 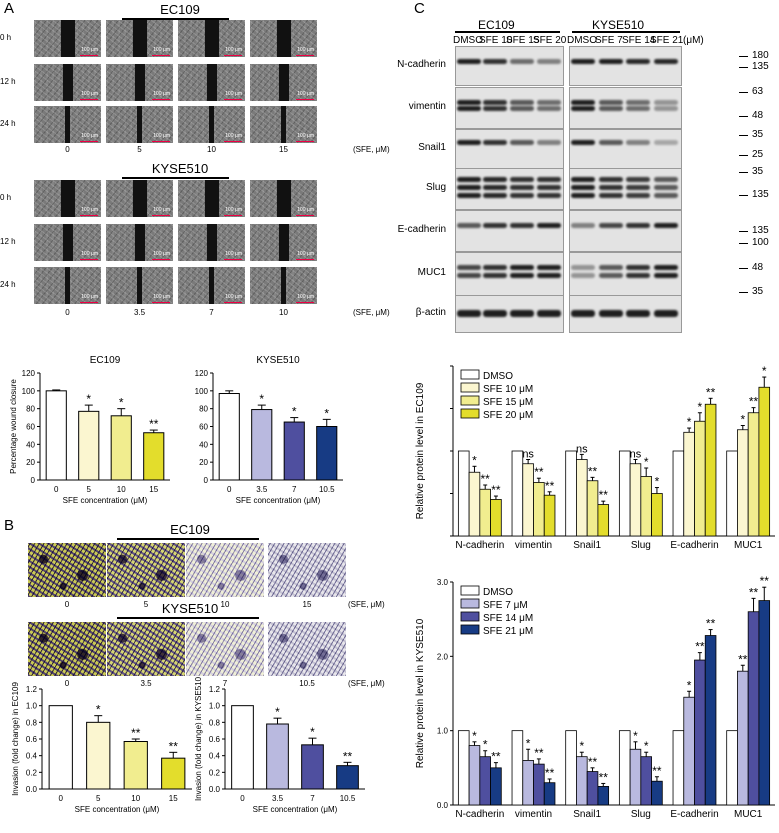 I want to click on dose-label: 0, so click(x=67, y=604).